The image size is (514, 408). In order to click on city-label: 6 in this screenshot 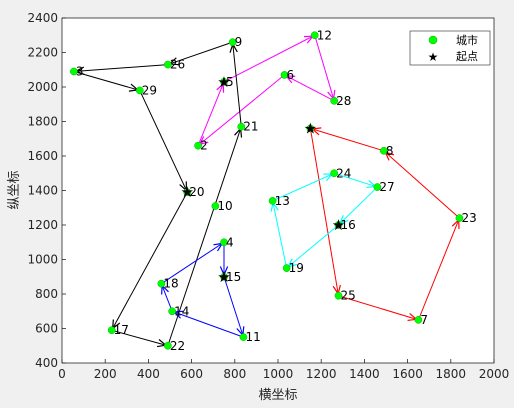, I will do `click(290, 75)`.